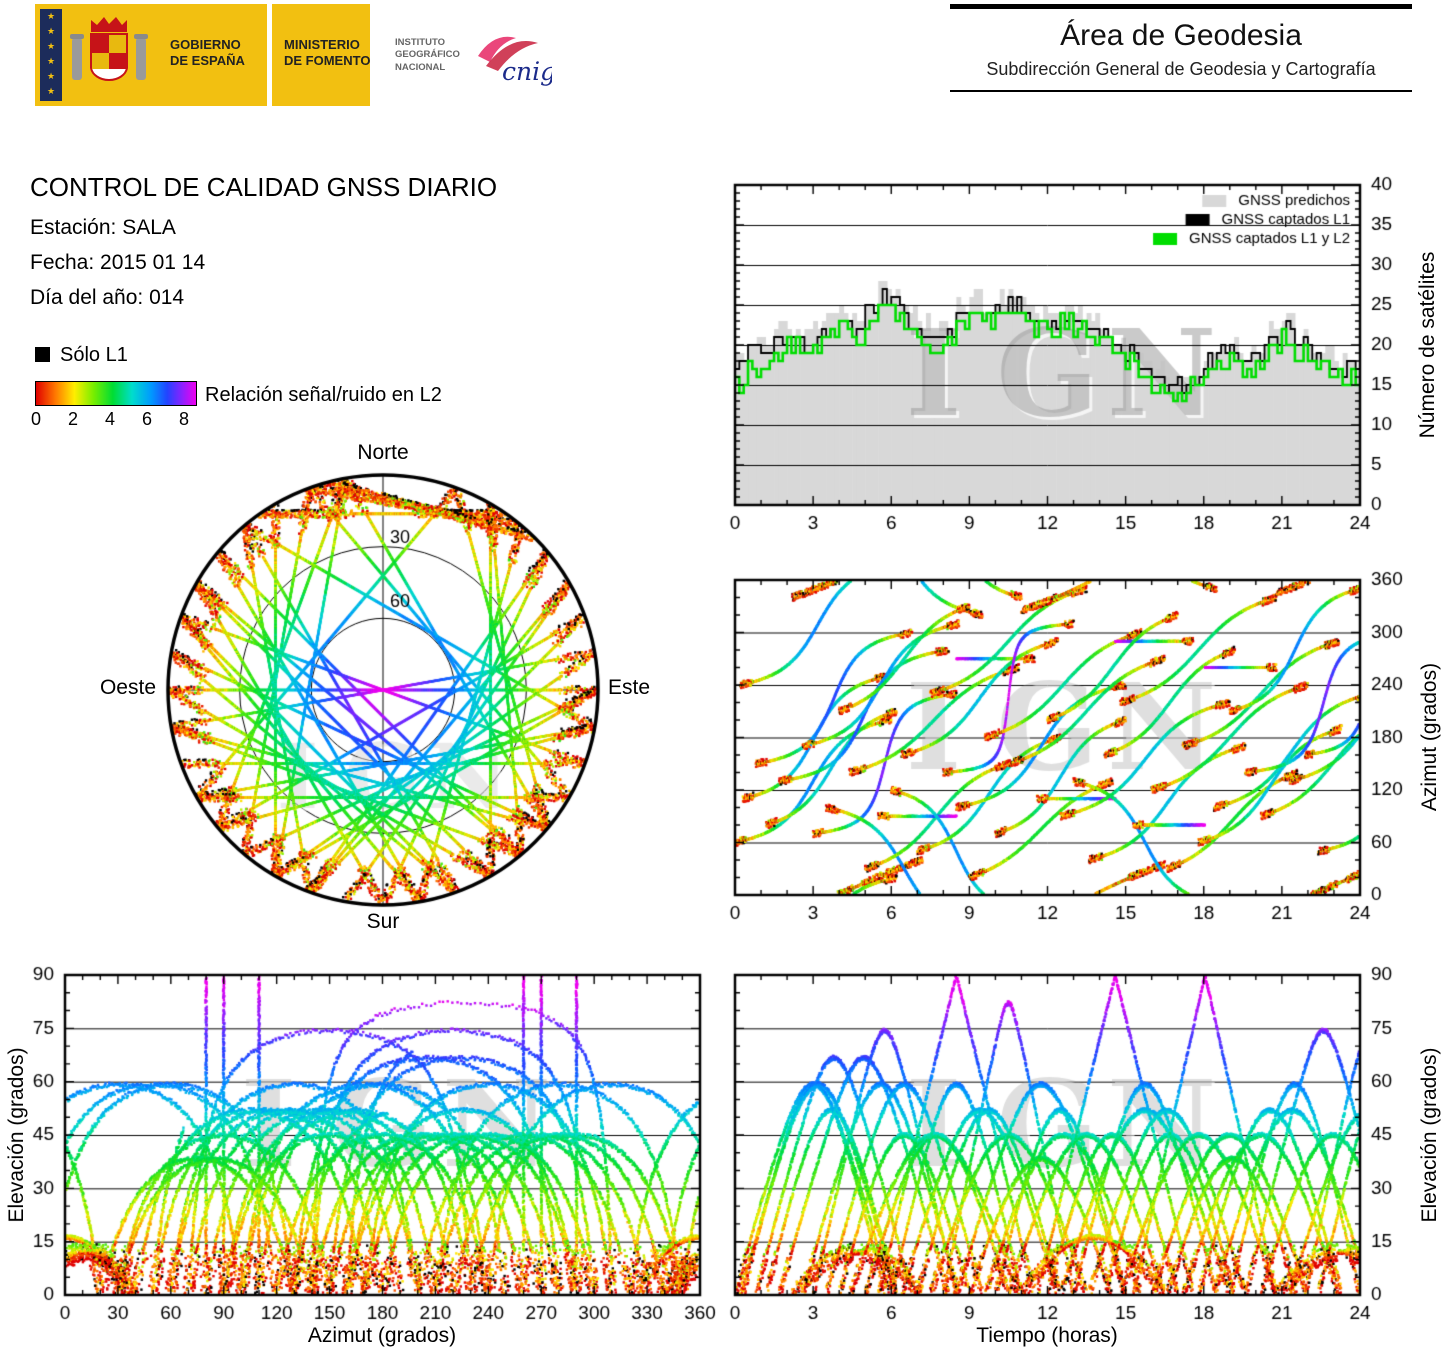  Describe the element at coordinates (1047, 1157) in the screenshot. I see `elevation-vs-time-chart` at that location.